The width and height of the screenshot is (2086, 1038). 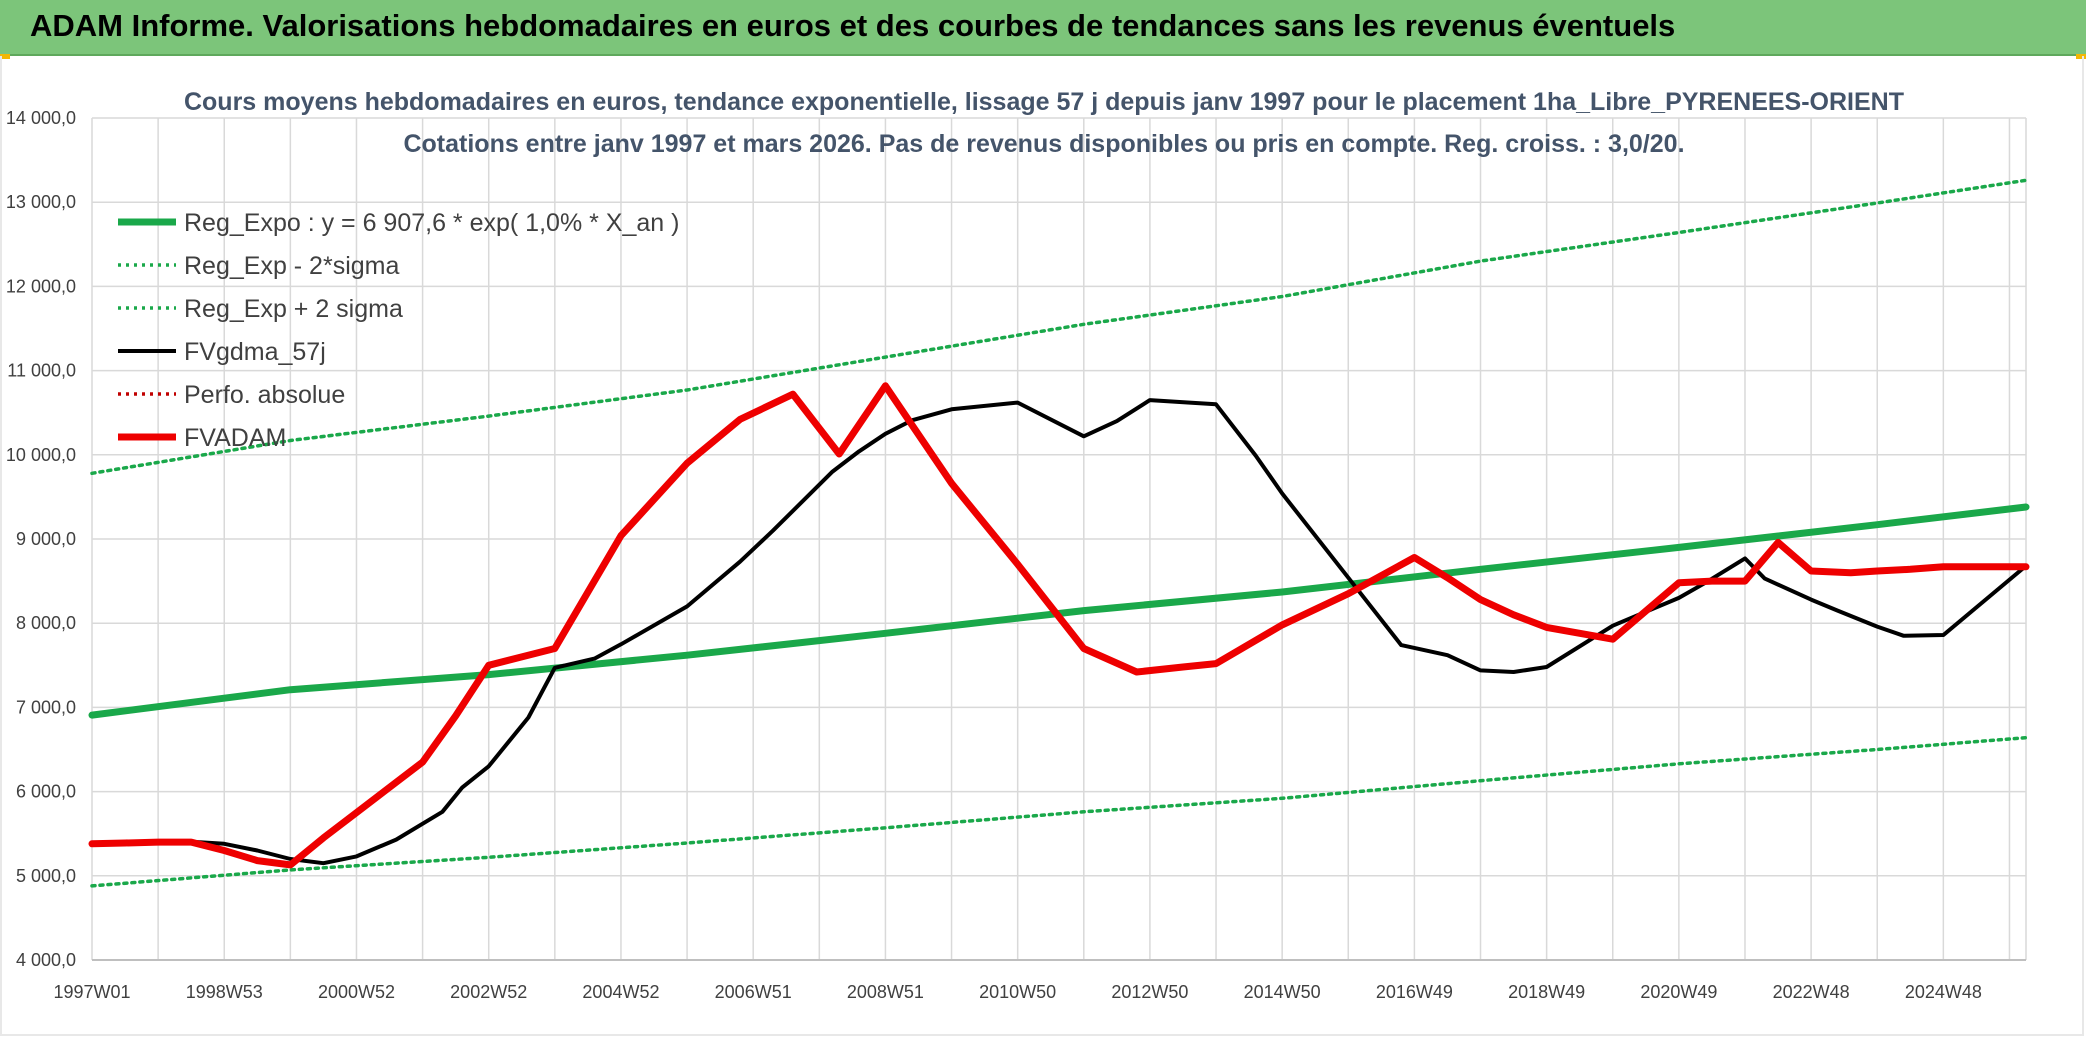 I want to click on y-tick-label: 4 000,0, so click(x=46, y=960).